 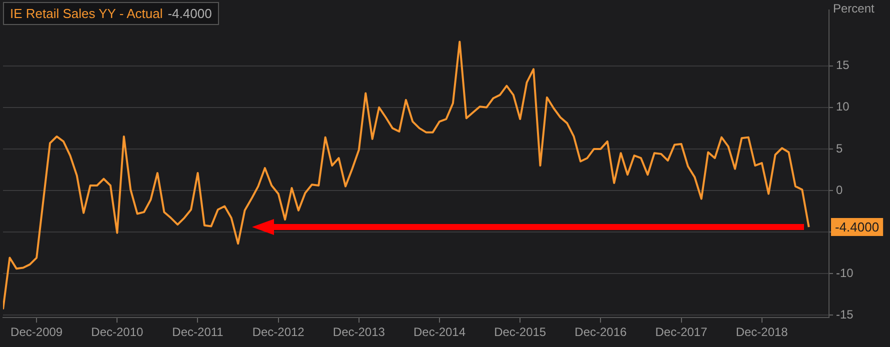 What do you see at coordinates (198, 332) in the screenshot?
I see `x-tick-label: Dec-2011` at bounding box center [198, 332].